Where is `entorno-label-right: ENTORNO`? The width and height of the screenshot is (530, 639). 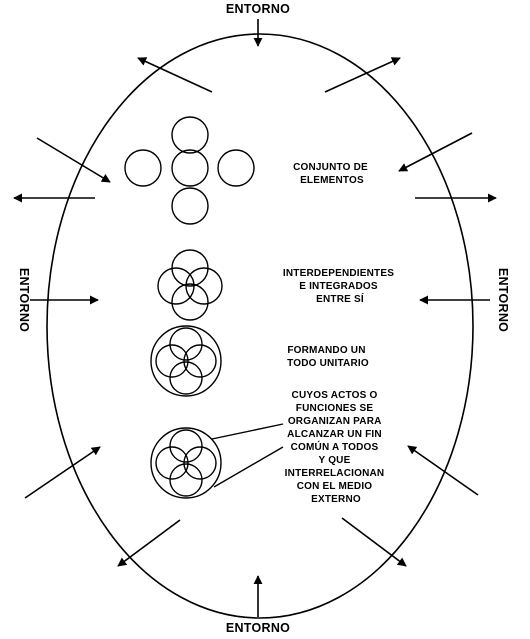
entorno-label-right: ENTORNO is located at coordinates (503, 300).